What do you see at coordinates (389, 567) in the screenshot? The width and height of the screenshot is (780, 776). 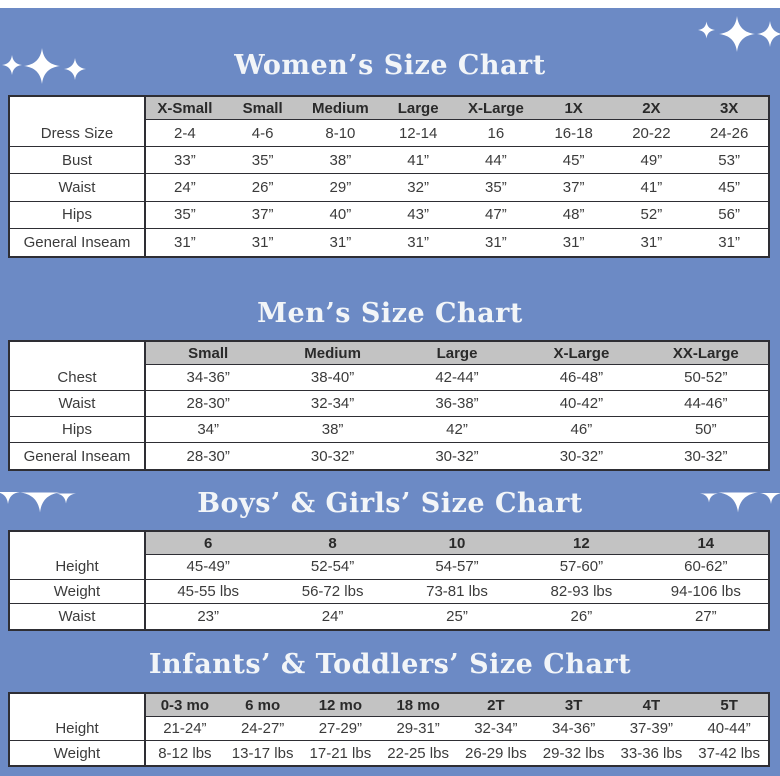 I see `table-row: Height 45-49” 52-54” 54-57” 57-60” 60-62”` at bounding box center [389, 567].